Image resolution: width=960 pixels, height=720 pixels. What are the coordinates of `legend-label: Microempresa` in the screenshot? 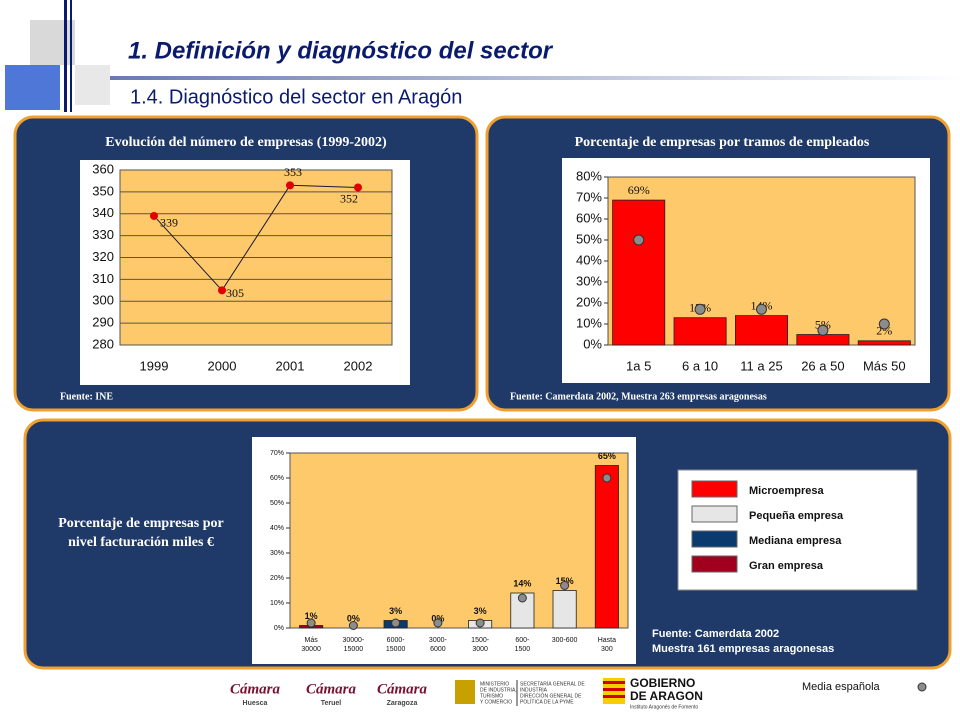 It's located at (786, 491).